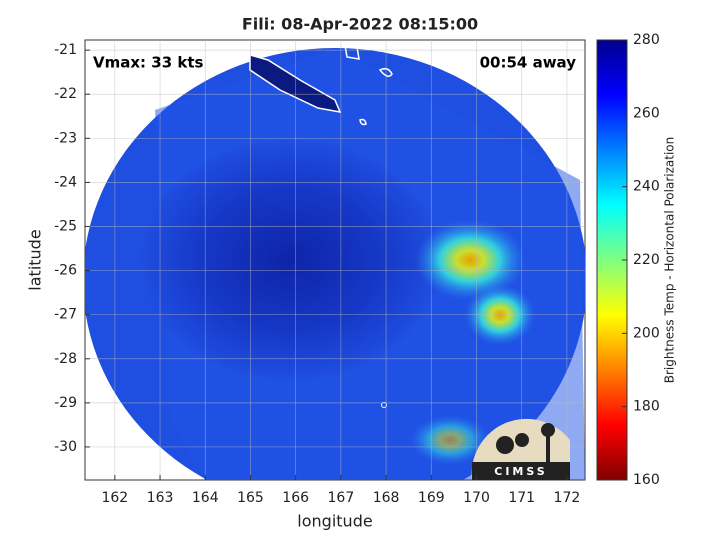 This screenshot has height=540, width=720. What do you see at coordinates (65, 403) in the screenshot?
I see `y-tick-label: -29` at bounding box center [65, 403].